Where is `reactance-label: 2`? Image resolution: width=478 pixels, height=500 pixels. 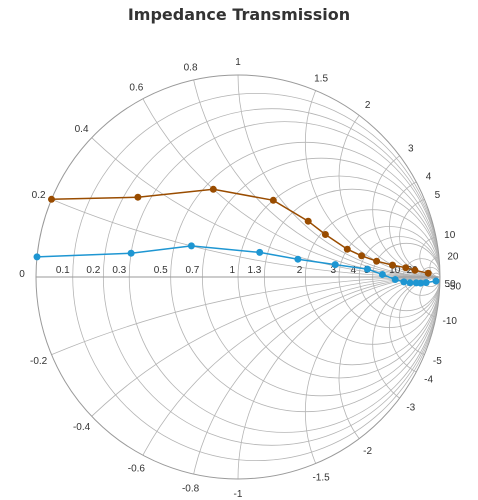
reactance-label: 2 is located at coordinates (368, 105).